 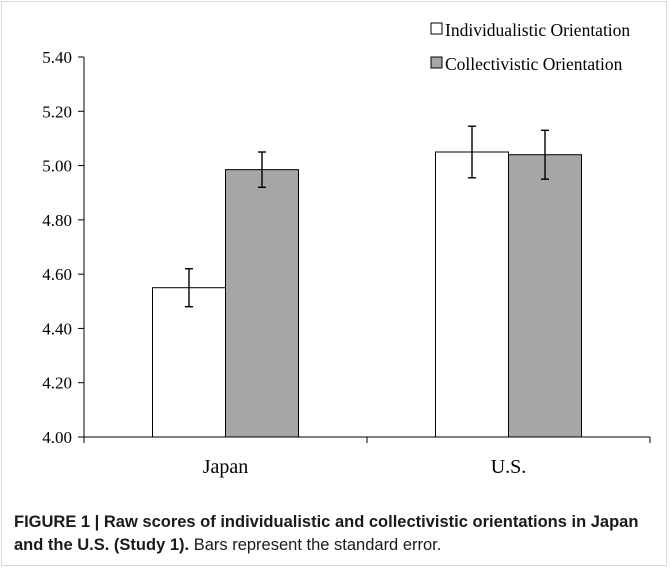 I want to click on y-tick-label: 4.80, so click(x=57, y=220).